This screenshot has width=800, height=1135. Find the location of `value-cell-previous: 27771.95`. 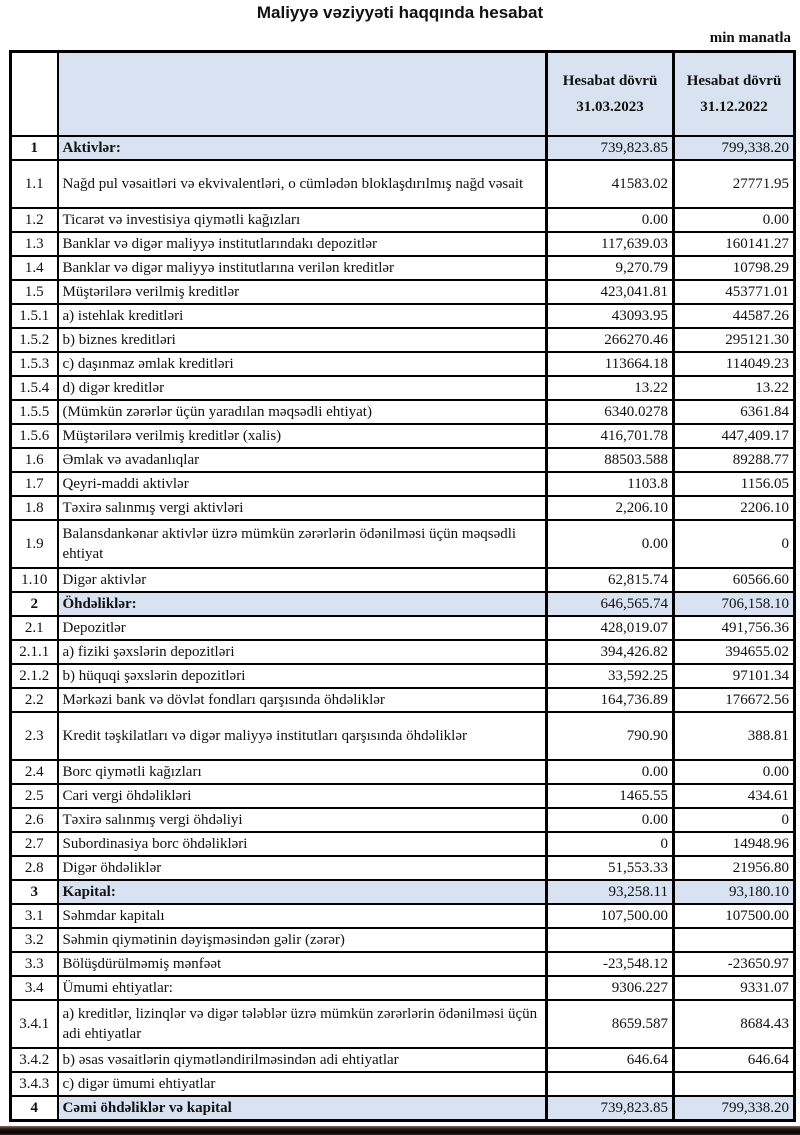

value-cell-previous: 27771.95 is located at coordinates (734, 184).